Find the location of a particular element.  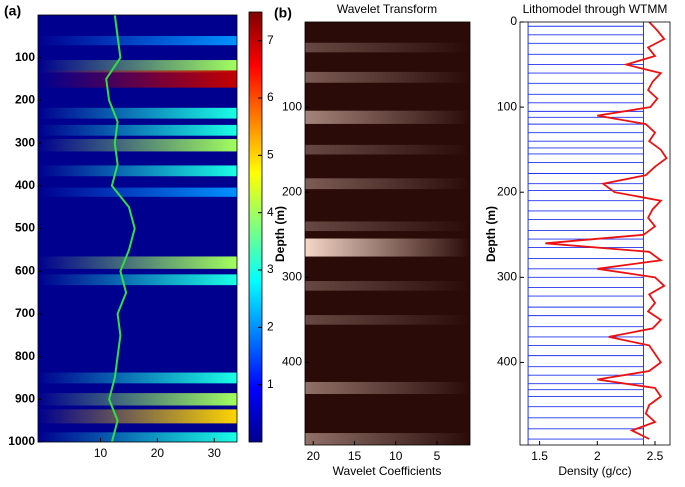

x-axis-label: Wavelet Coefficients is located at coordinates (387, 471).